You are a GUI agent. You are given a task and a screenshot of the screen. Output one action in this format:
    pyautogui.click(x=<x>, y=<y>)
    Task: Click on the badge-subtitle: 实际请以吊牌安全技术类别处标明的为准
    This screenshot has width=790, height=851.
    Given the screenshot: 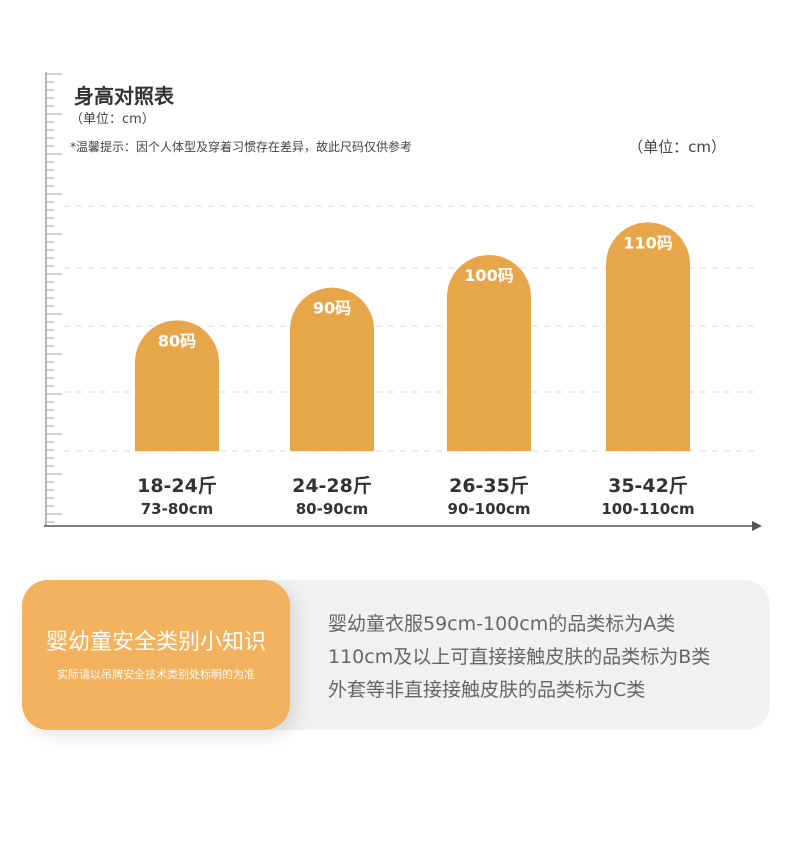 What is the action you would take?
    pyautogui.click(x=156, y=674)
    